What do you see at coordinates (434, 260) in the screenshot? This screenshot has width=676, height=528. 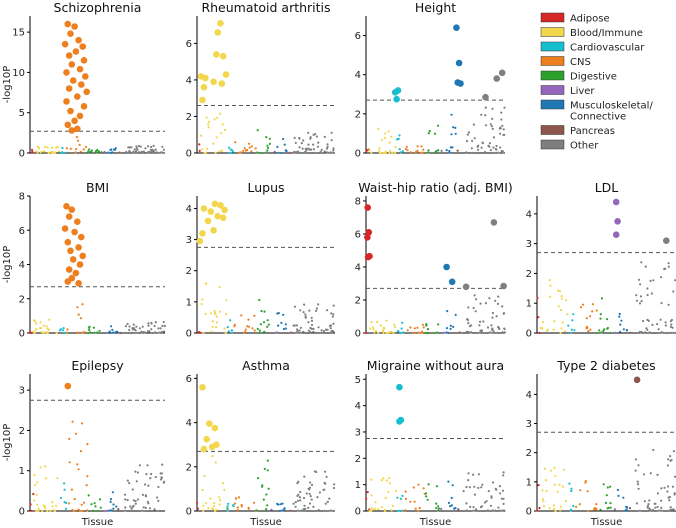 I see `panel-5: Waist-hip ratio (adj. BMI) 0 2 4 6 8` at bounding box center [434, 260].